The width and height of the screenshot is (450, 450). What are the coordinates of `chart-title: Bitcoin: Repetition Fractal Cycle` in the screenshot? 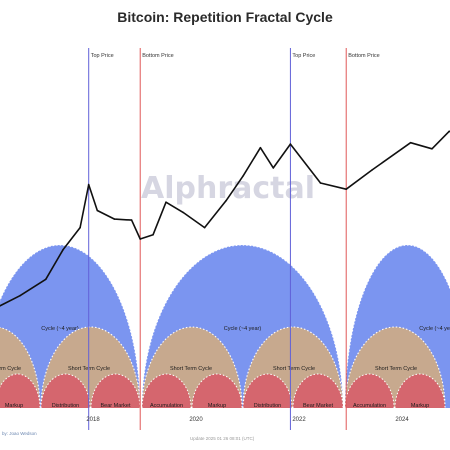 It's located at (225, 17).